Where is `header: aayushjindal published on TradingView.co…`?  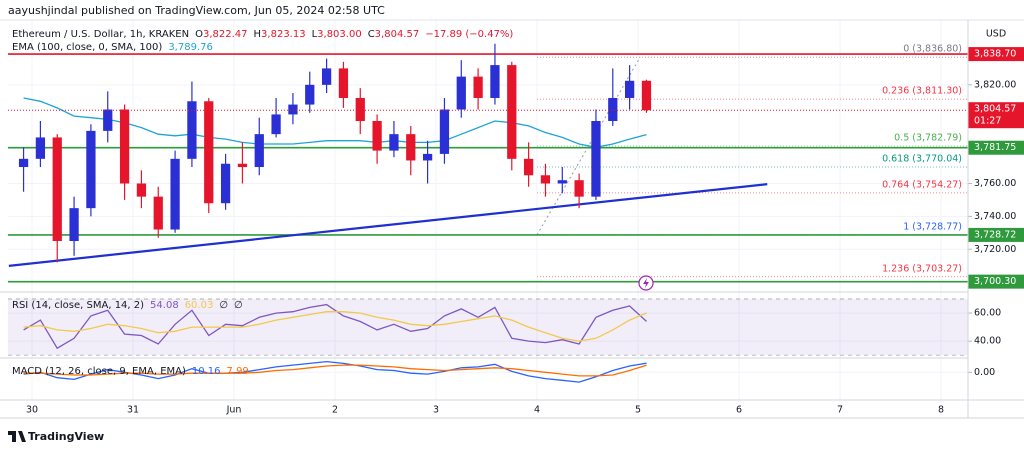
header: aayushjindal published on TradingView.co… is located at coordinates (196, 10).